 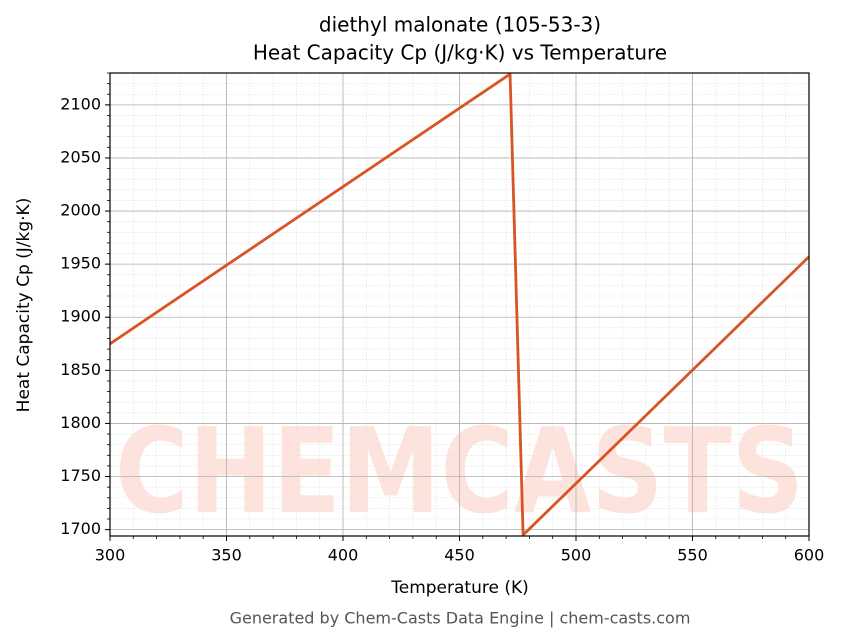 What do you see at coordinates (460, 25) in the screenshot?
I see `chart-title: diethyl malonate (105-53-3)` at bounding box center [460, 25].